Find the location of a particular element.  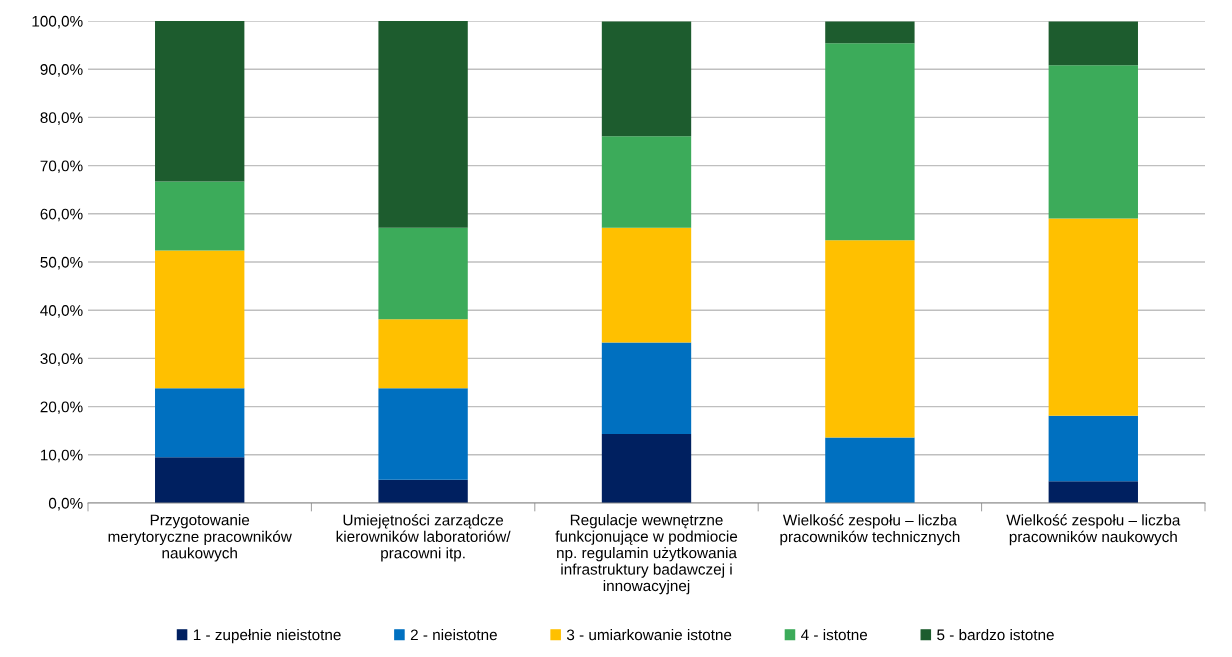

y-tick-label: 60,0% is located at coordinates (61, 215).